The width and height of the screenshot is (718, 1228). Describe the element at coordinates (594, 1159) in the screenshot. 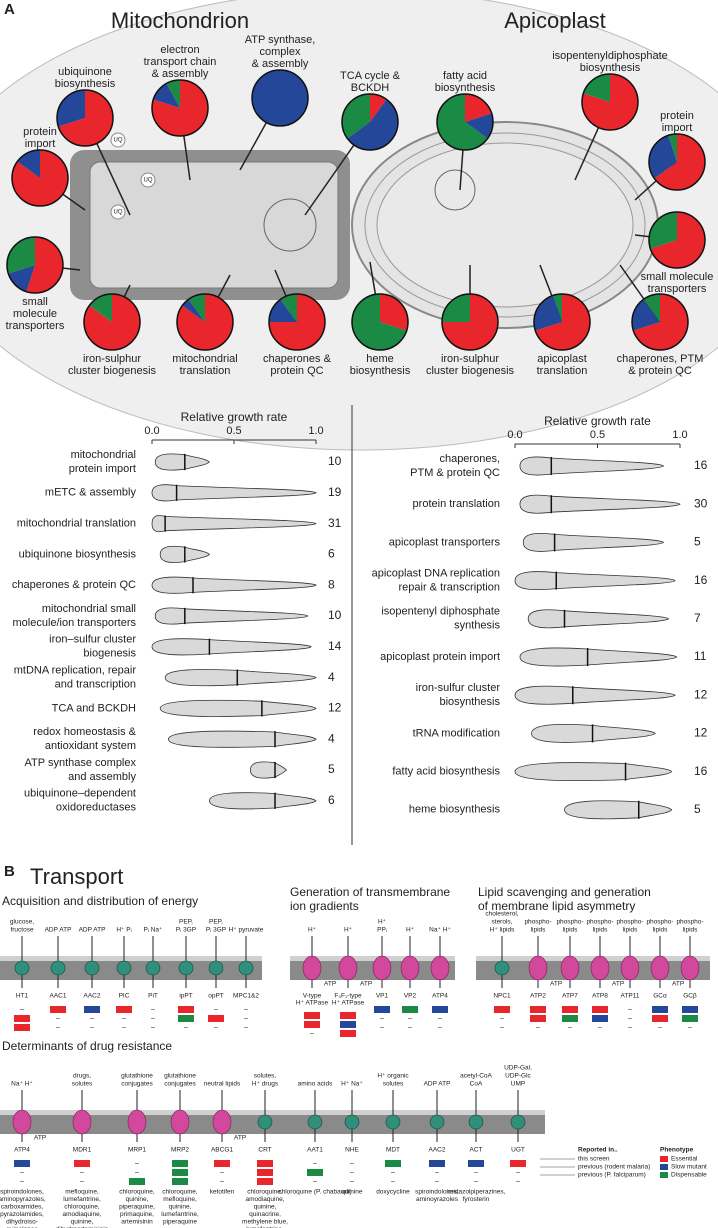

I see `legend-label: this screen` at that location.